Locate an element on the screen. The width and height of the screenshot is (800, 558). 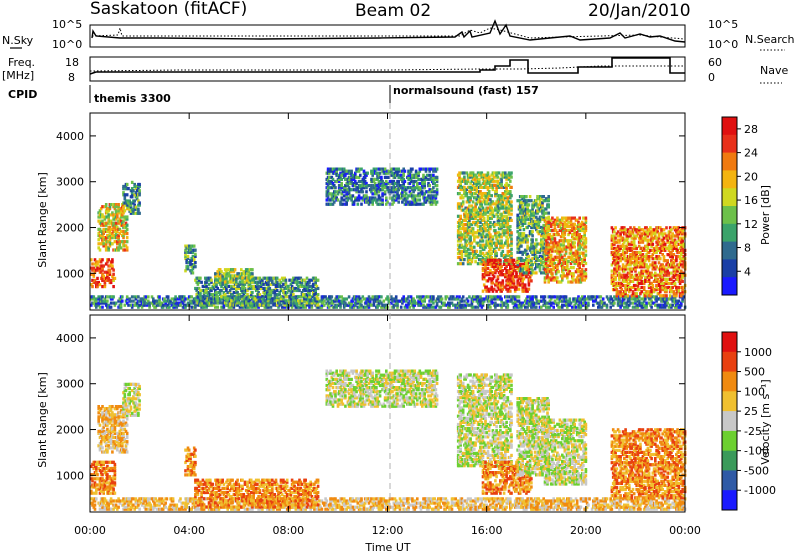
cpid-segment-1: themis 3300 is located at coordinates (132, 98).